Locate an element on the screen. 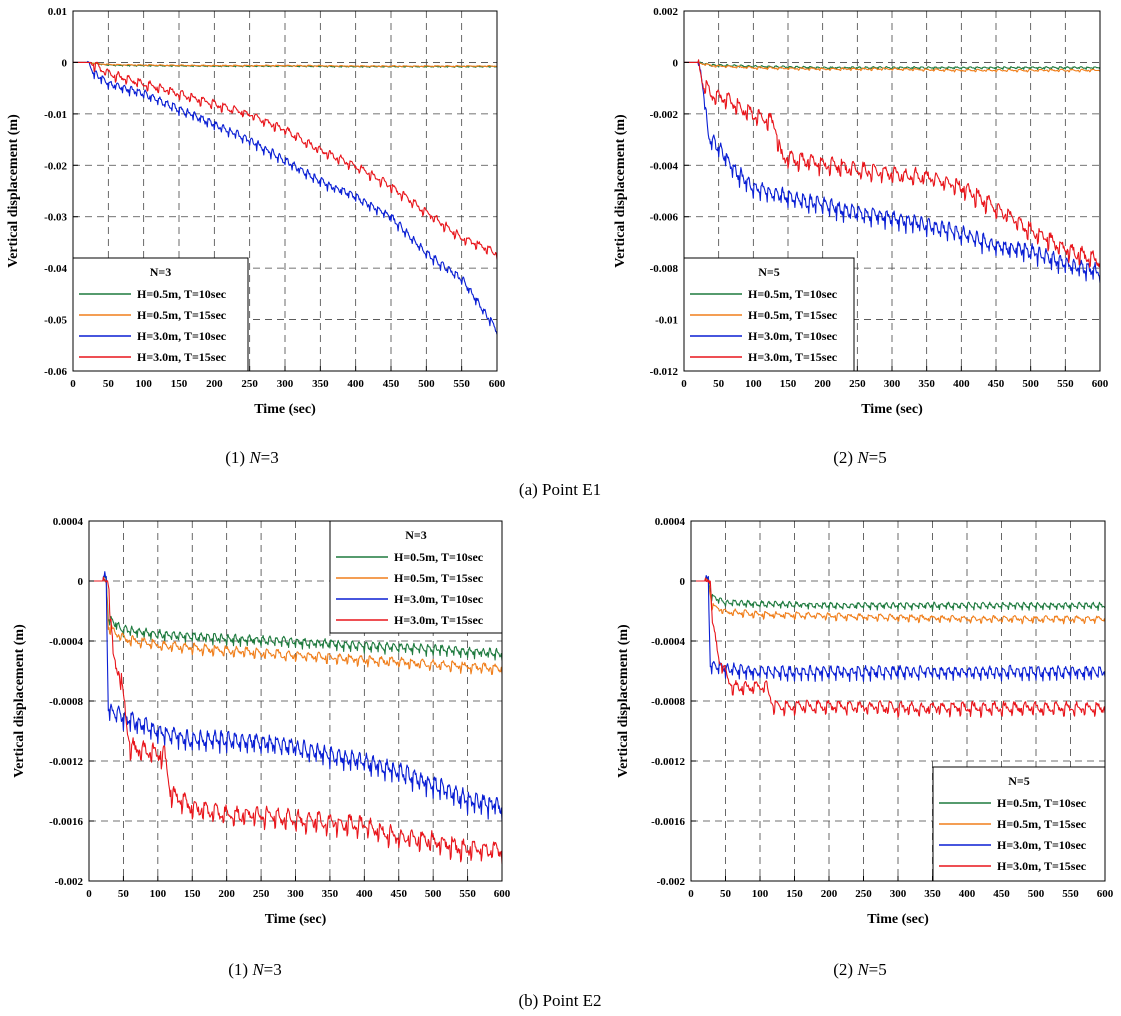 The height and width of the screenshot is (1016, 1121). y-tick-label: 0.0004 is located at coordinates (670, 522).